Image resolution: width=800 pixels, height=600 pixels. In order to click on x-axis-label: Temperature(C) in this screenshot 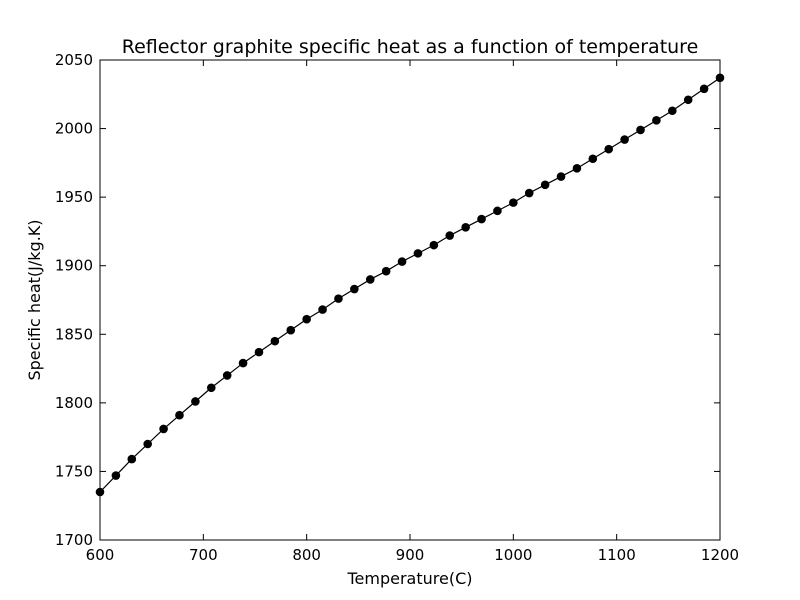, I will do `click(409, 578)`.